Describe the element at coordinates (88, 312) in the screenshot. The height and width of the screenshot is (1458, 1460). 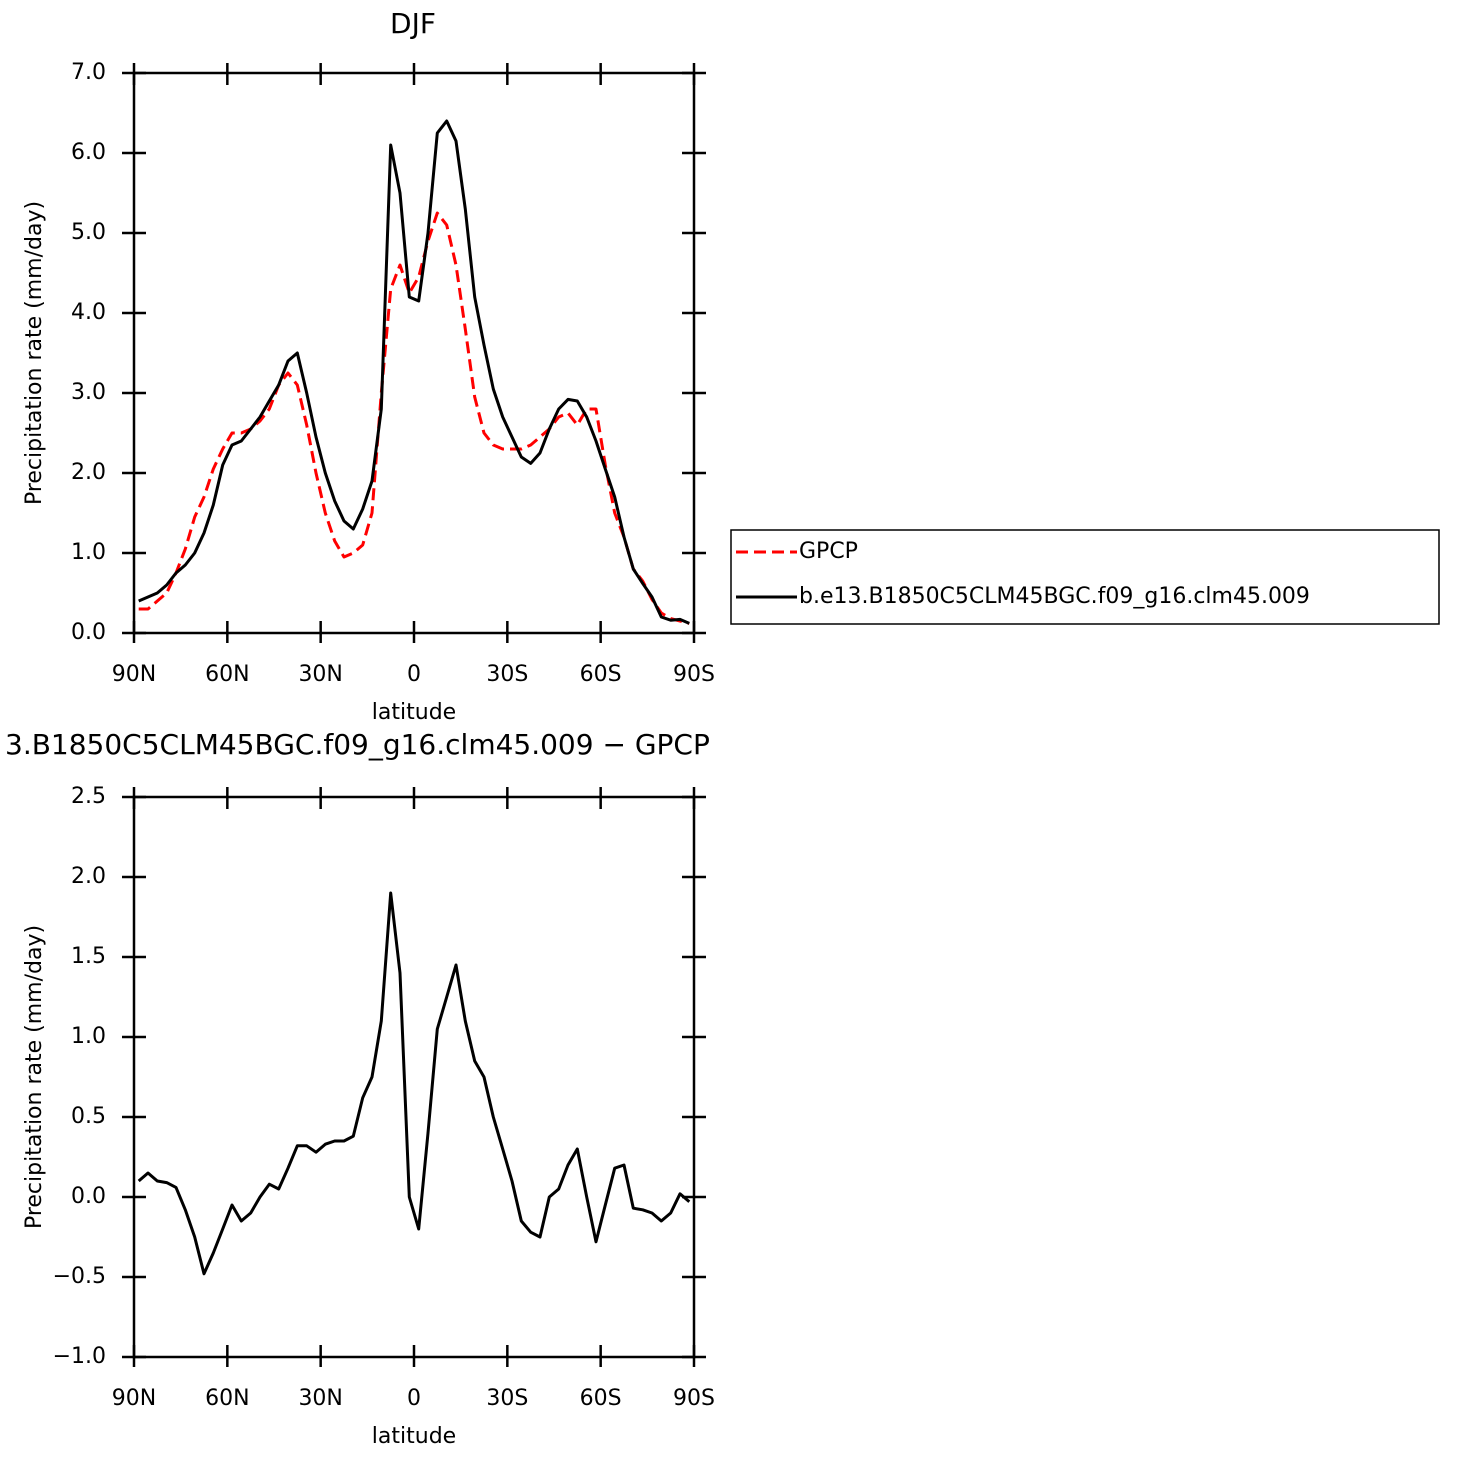
I see `y-tick-label: 4.0` at that location.